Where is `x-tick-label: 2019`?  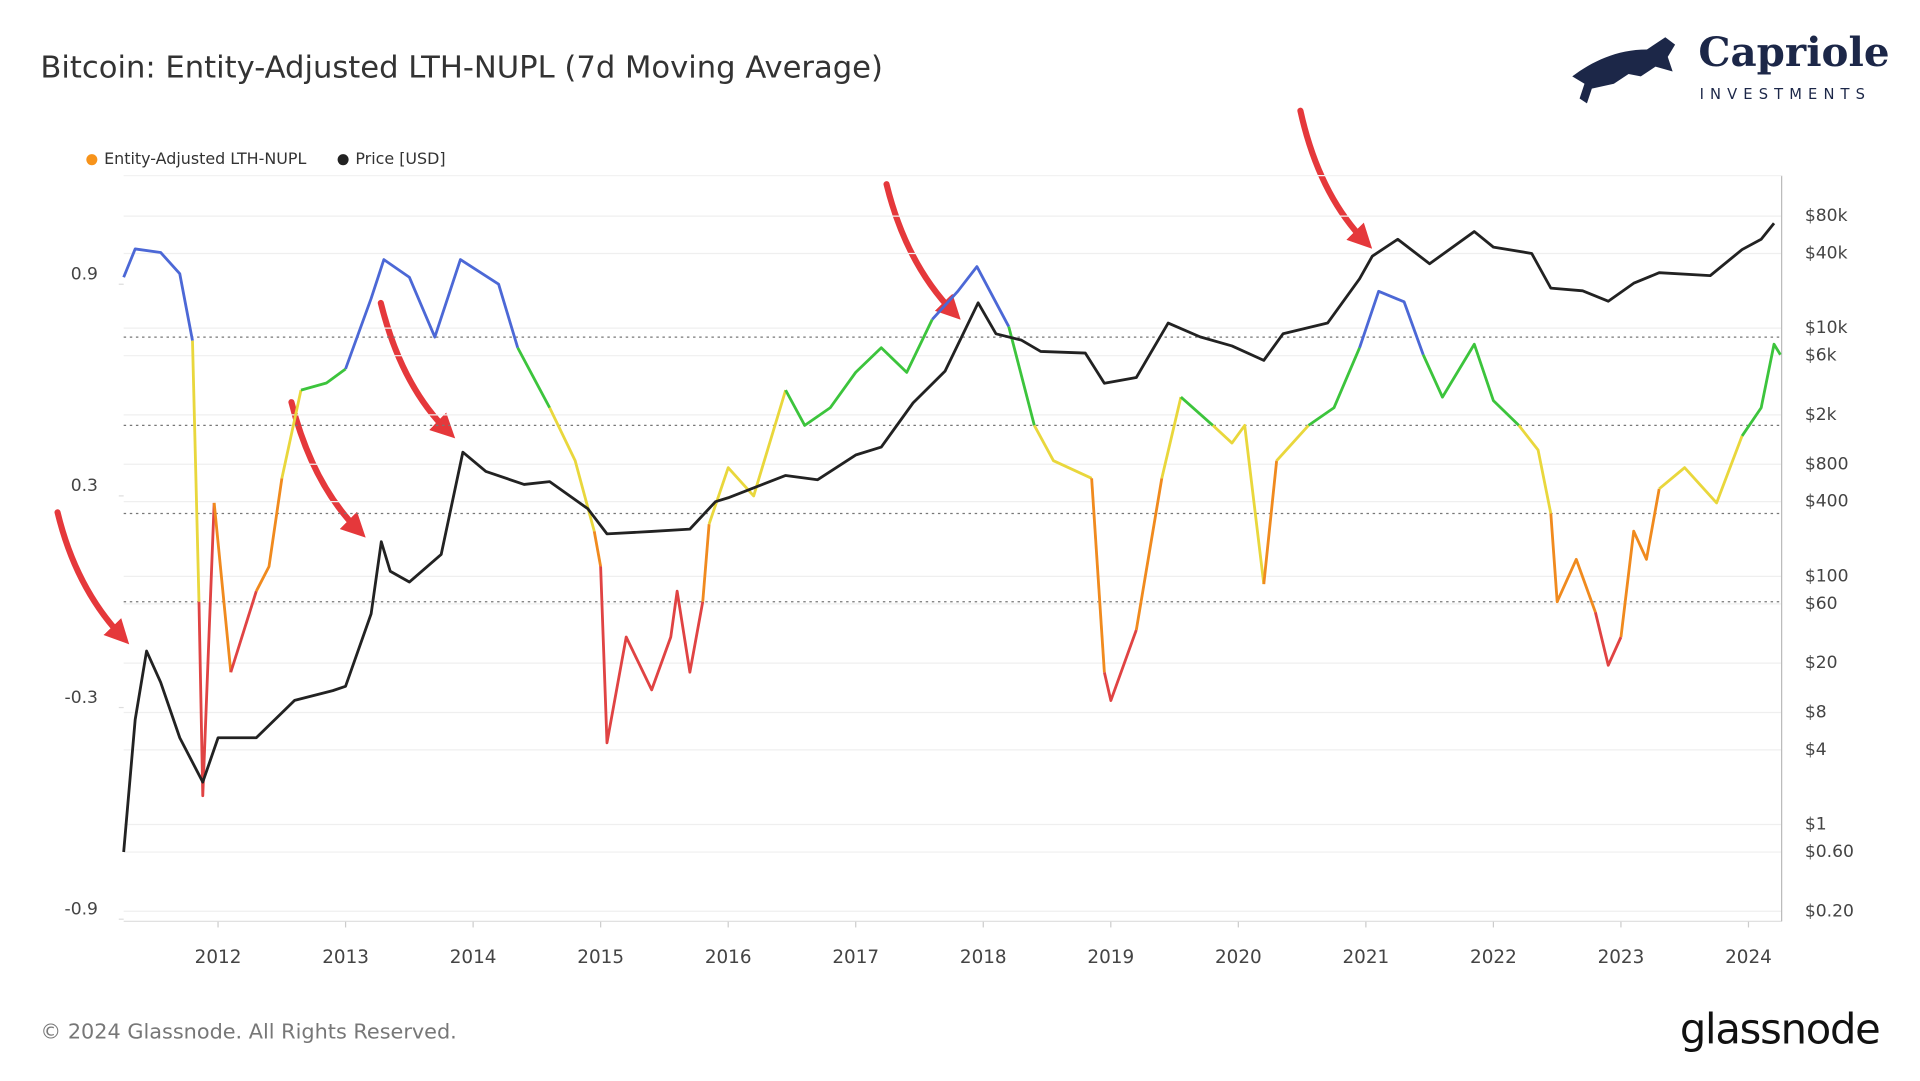
x-tick-label: 2019 is located at coordinates (1110, 957).